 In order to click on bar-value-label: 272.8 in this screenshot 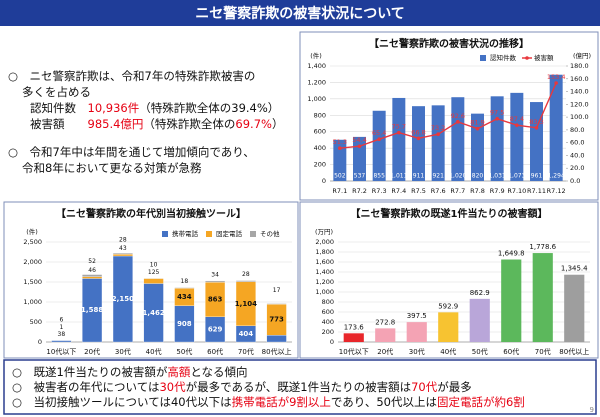, I will do `click(385, 322)`.